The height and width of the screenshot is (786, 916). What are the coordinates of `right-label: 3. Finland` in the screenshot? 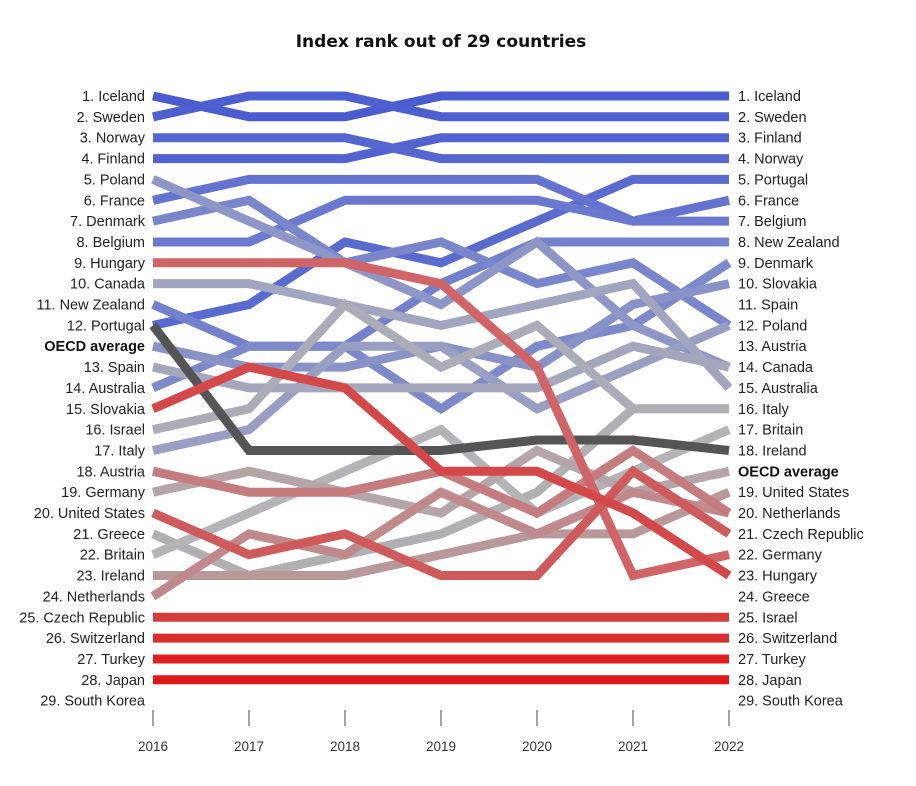 It's located at (770, 139).